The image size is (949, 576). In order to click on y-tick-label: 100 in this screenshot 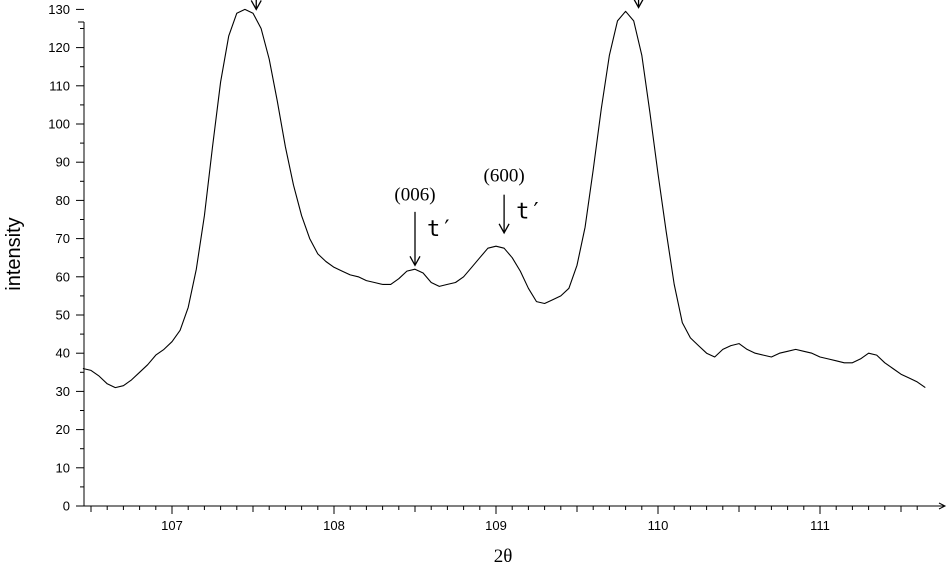, I will do `click(59, 124)`.